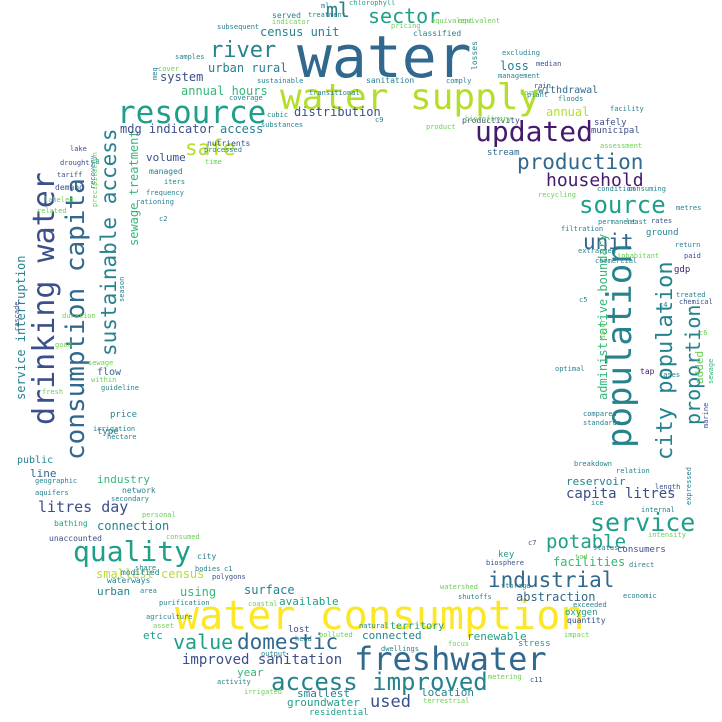 The width and height of the screenshot is (722, 722). I want to click on cloud-word: aquifers, so click(52, 493).